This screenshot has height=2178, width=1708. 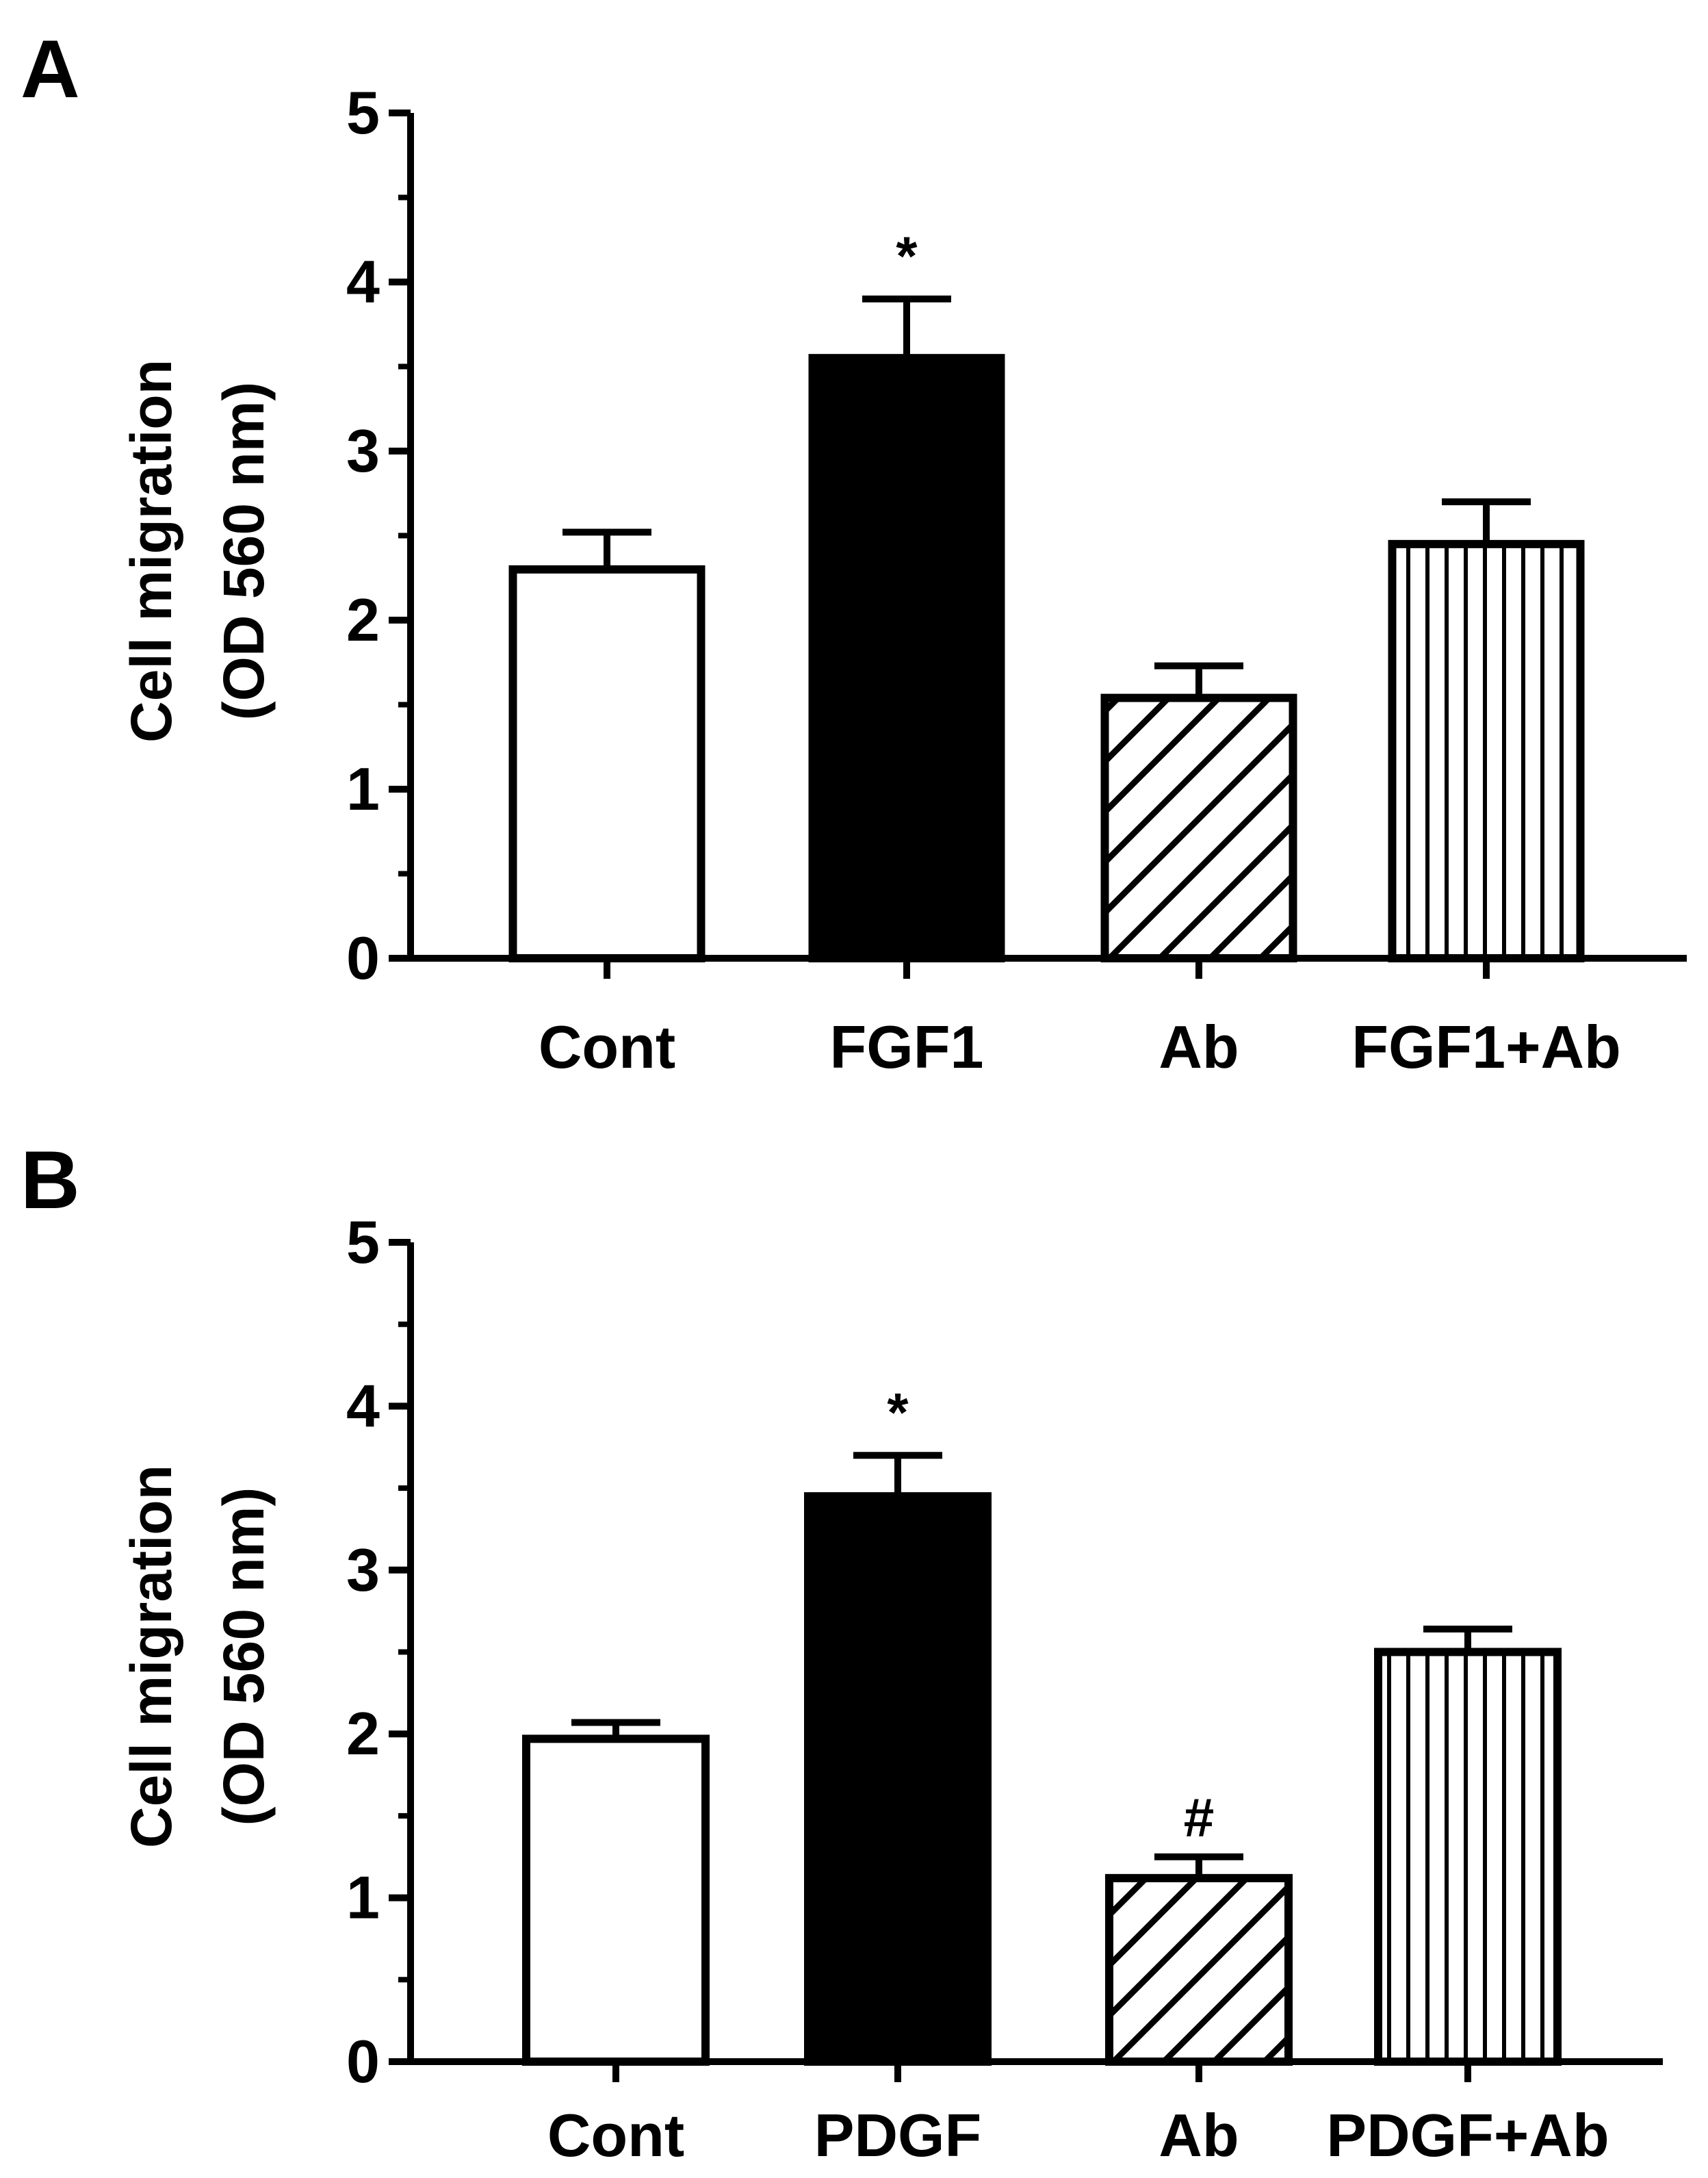 I want to click on y-tick-label-a: 3, so click(x=363, y=451).